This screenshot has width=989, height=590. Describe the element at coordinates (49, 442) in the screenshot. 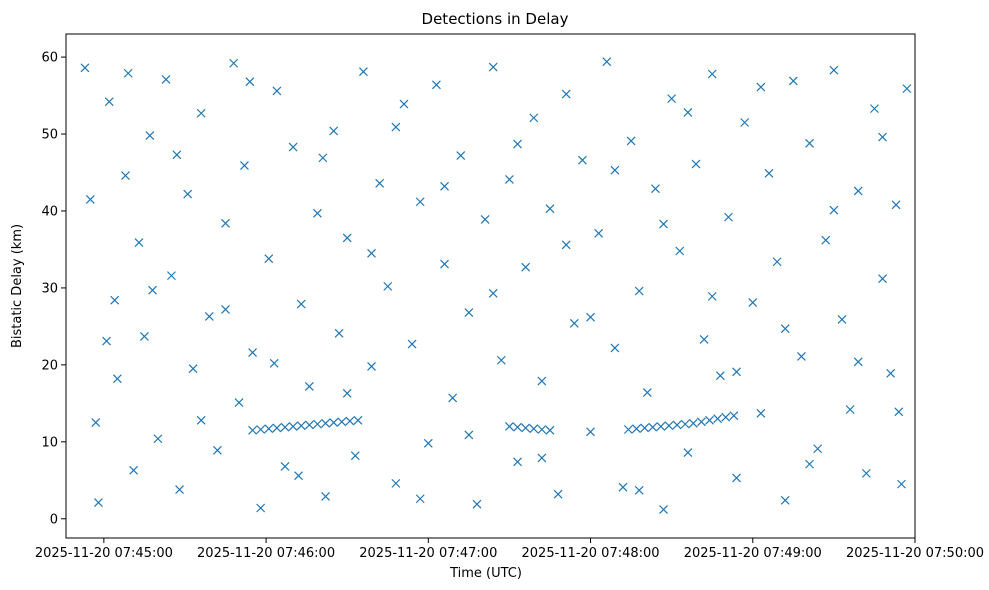

I see `y-tick-label: 10` at that location.